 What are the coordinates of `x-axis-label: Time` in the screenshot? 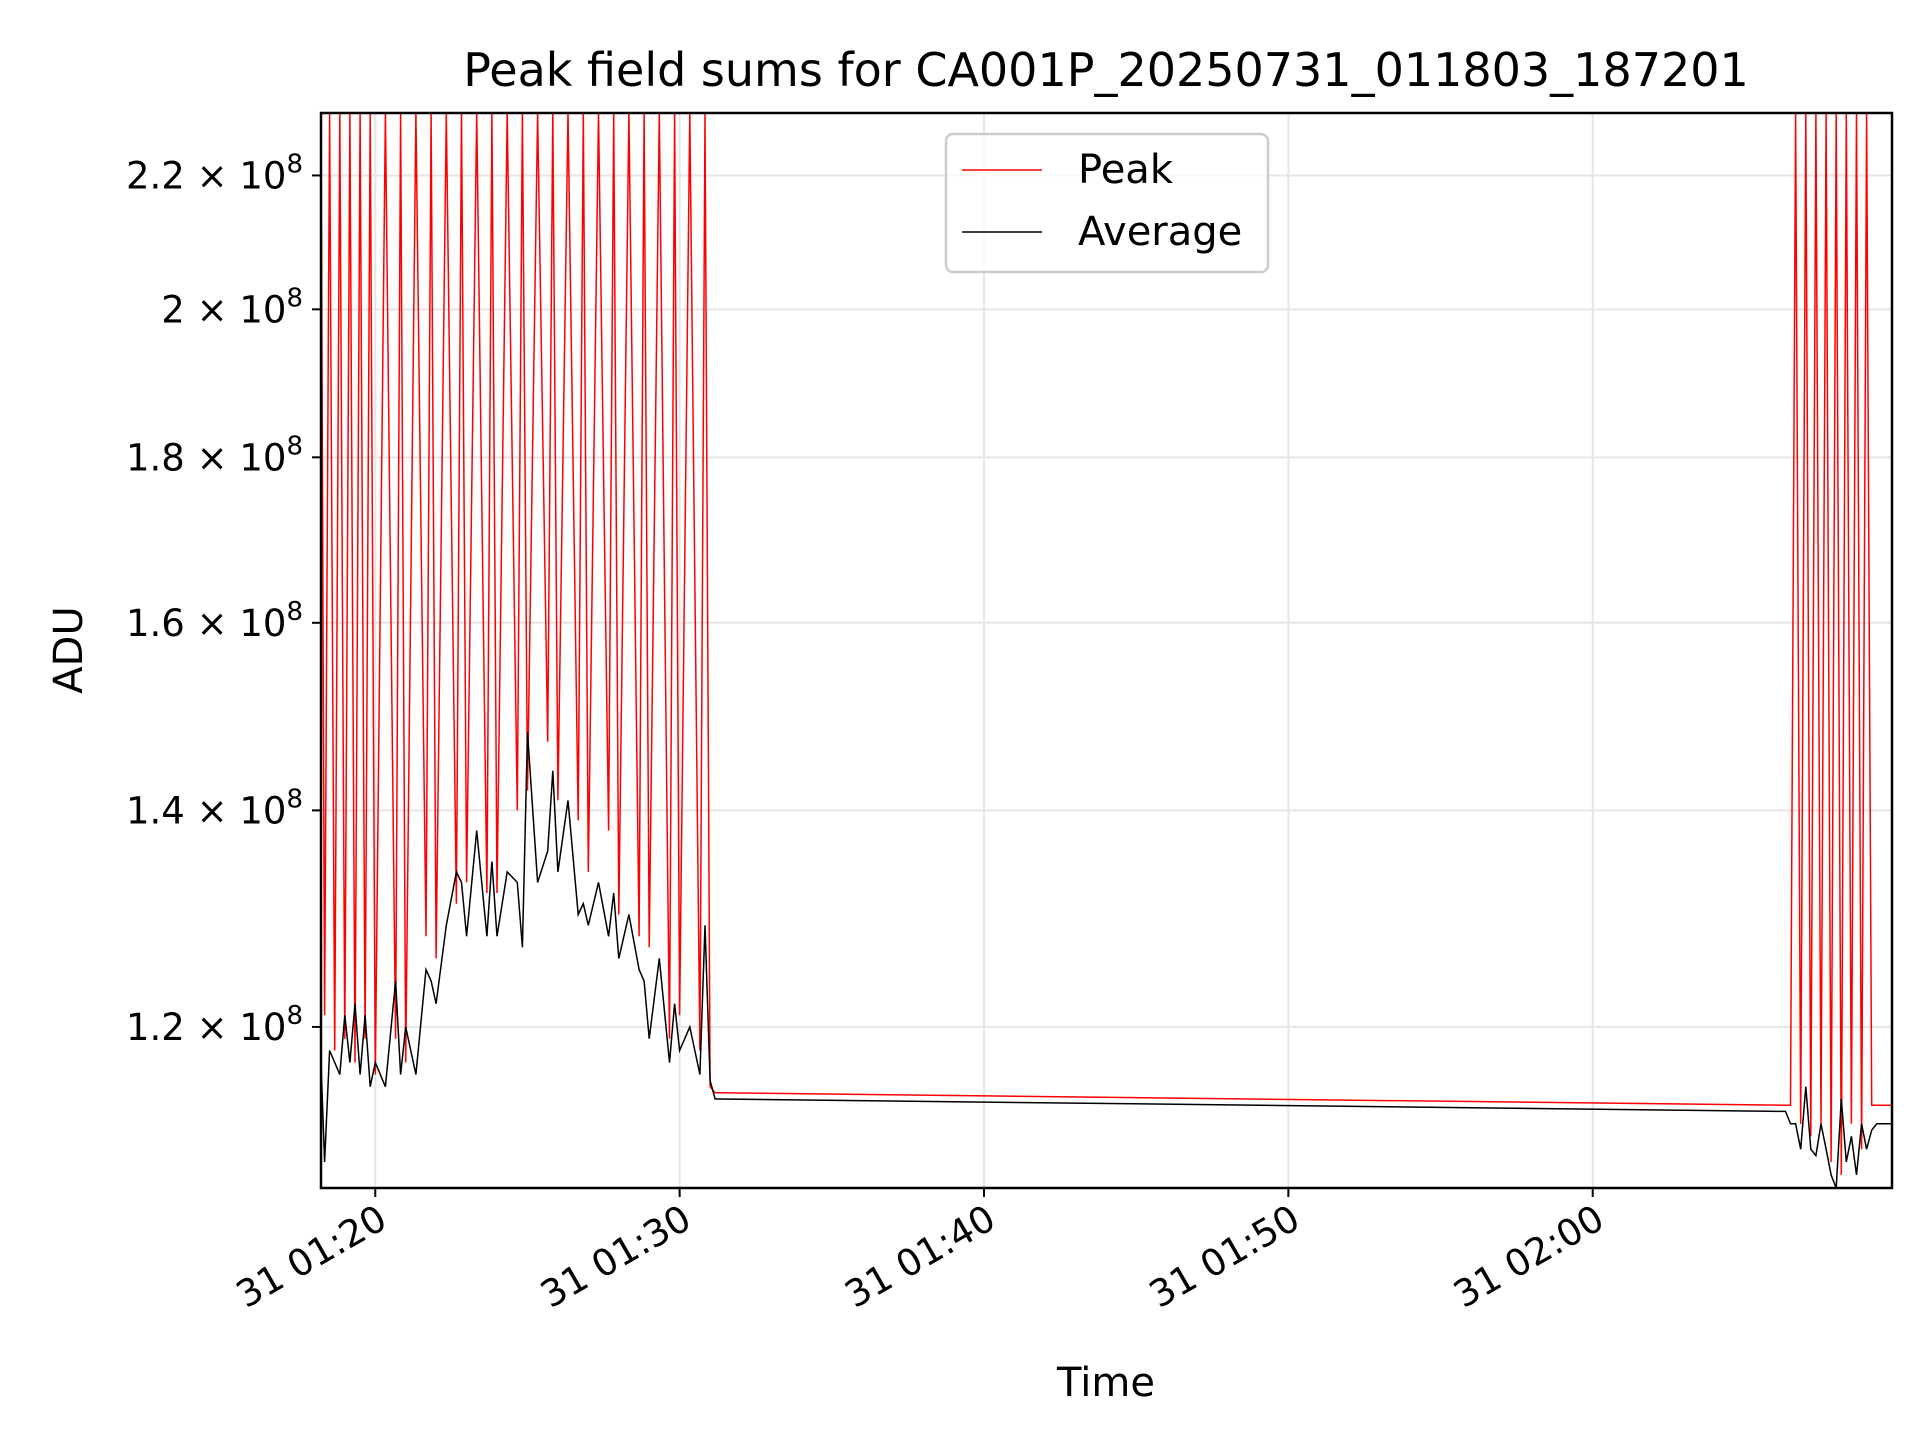 It's located at (1105, 1383).